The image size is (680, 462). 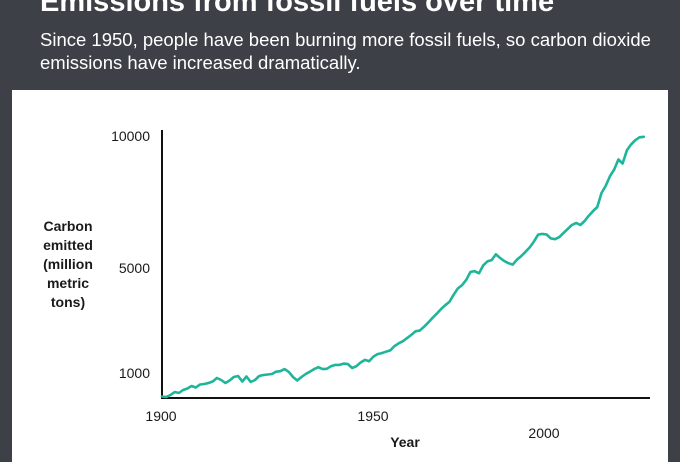 What do you see at coordinates (134, 268) in the screenshot?
I see `y-tick-label: 5000` at bounding box center [134, 268].